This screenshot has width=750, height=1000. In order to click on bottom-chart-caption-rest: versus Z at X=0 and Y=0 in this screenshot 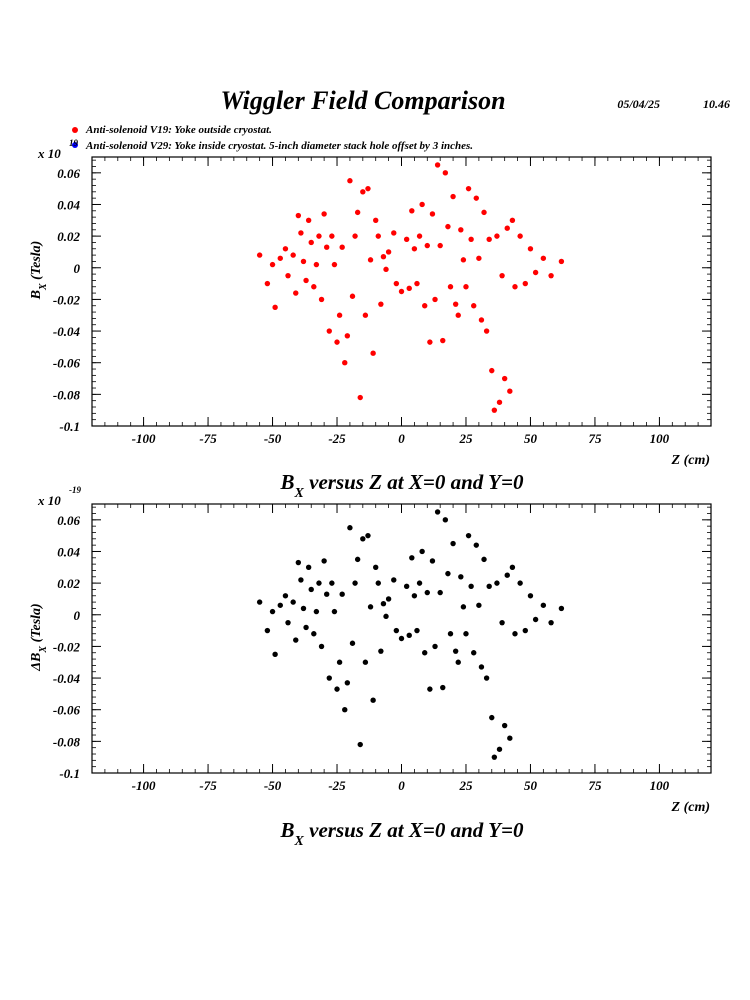, I will do `click(414, 830)`.